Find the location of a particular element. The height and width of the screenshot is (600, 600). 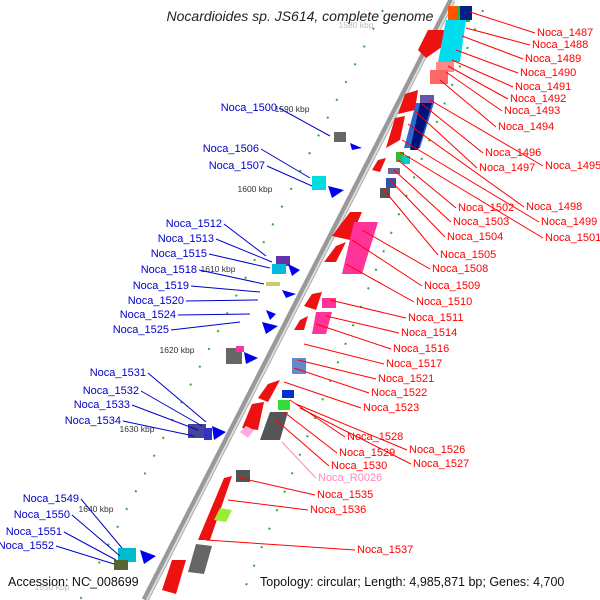

gene-label-left: Noca_1531 is located at coordinates (118, 373).